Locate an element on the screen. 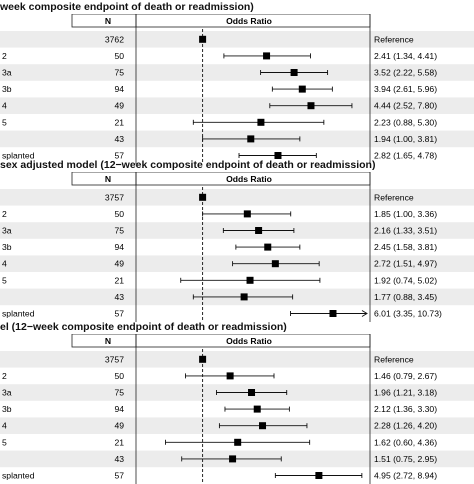  row-n: 3762 is located at coordinates (114, 39).